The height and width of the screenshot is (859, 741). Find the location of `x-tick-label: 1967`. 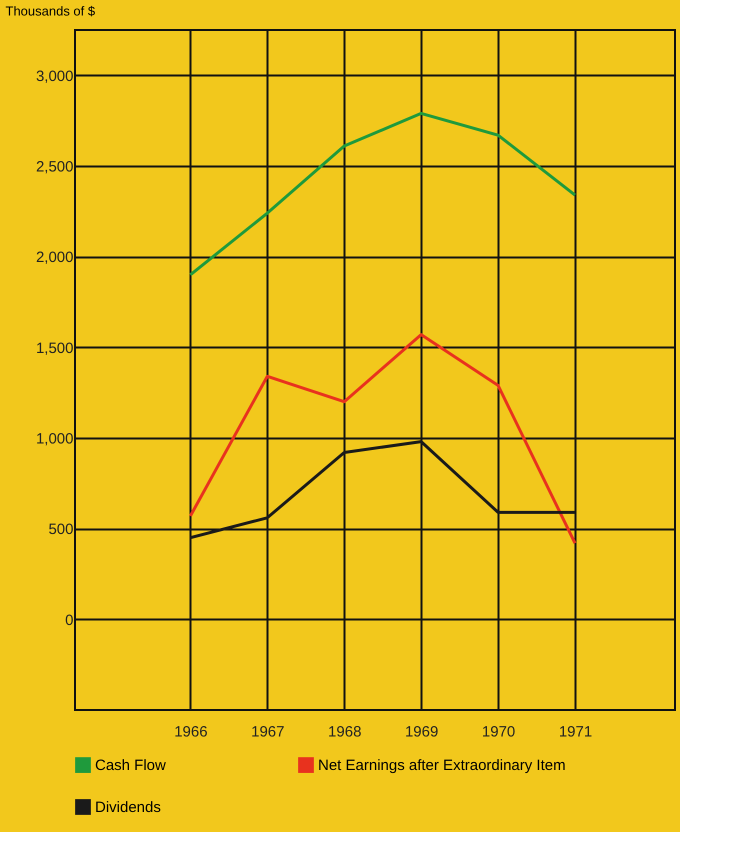

x-tick-label: 1967 is located at coordinates (267, 732).